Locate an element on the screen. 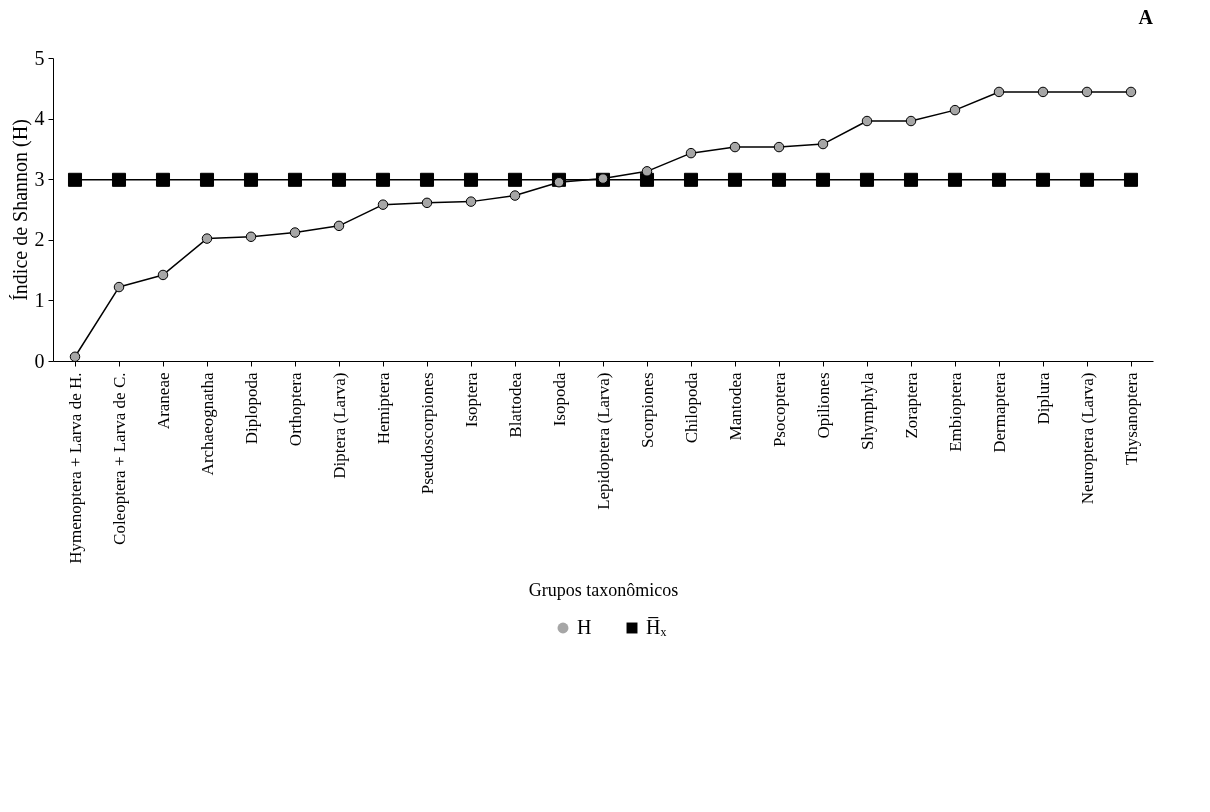 The height and width of the screenshot is (812, 1210). x-tick-label: Isopoda is located at coordinates (559, 399).